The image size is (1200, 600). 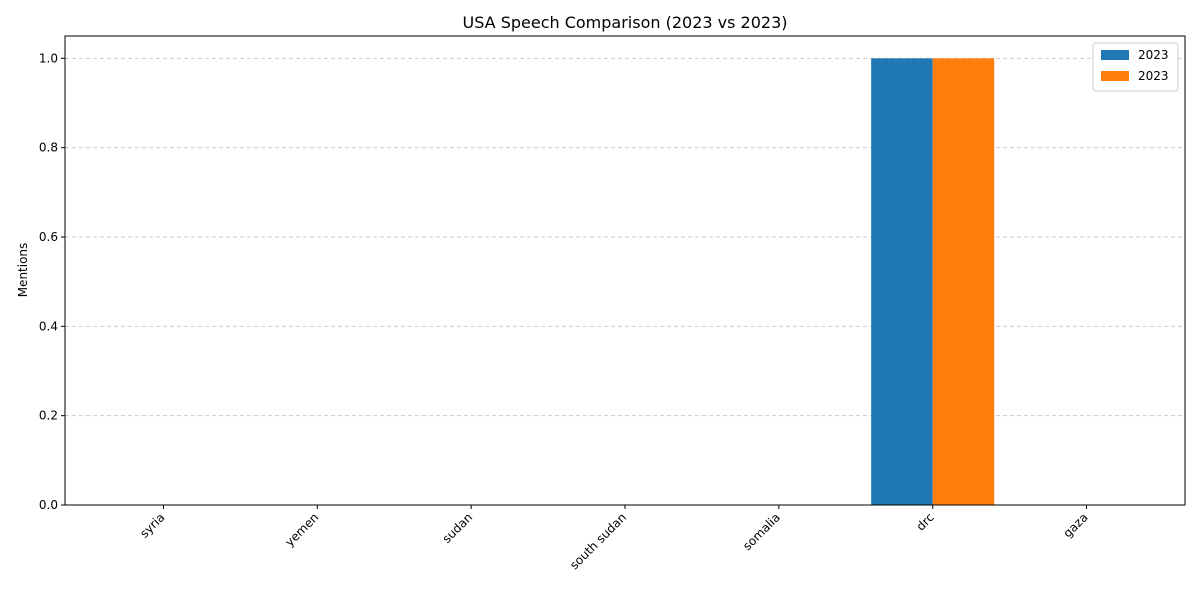 I want to click on x-tick-label: yemen, so click(x=301, y=529).